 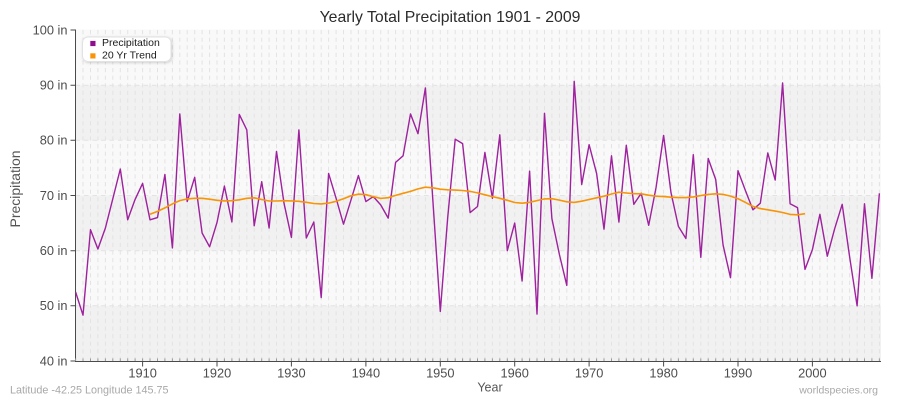 What do you see at coordinates (54, 85) in the screenshot?
I see `svg-text: 90 in` at bounding box center [54, 85].